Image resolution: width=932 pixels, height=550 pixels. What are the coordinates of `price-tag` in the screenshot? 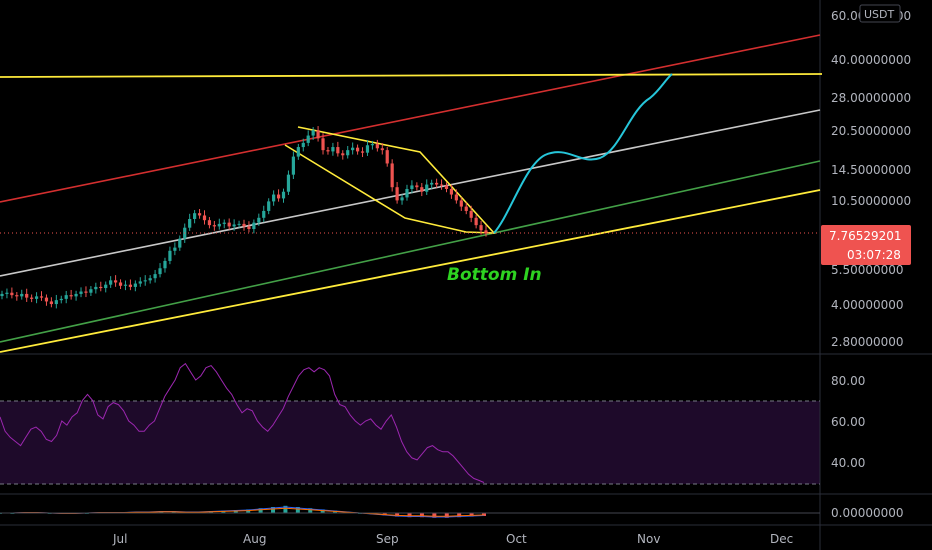 It's located at (866, 245).